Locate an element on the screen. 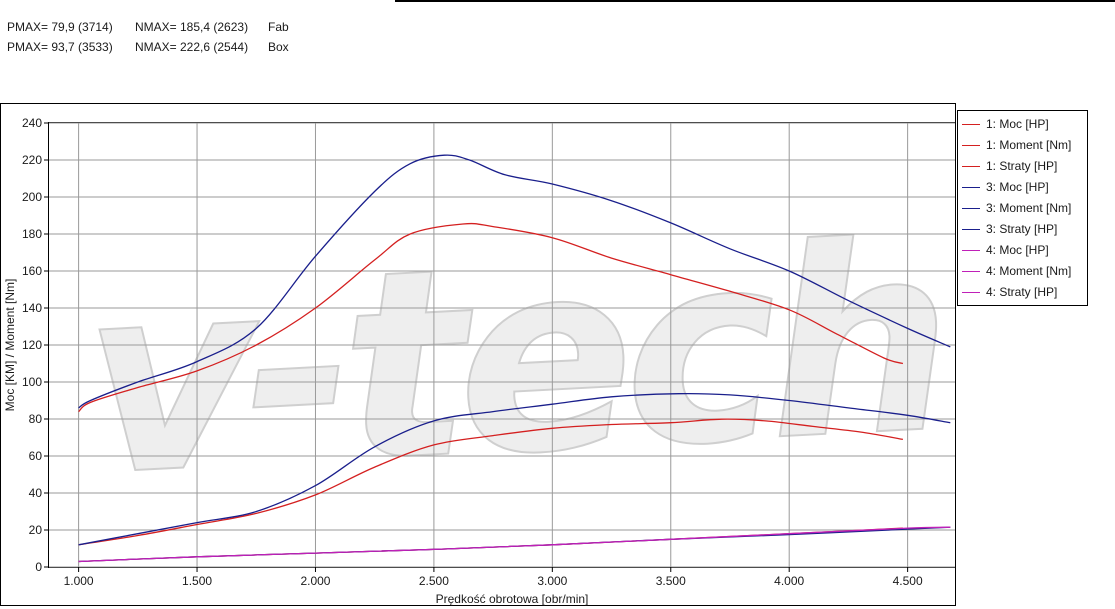 Image resolution: width=1115 pixels, height=609 pixels. legend-item: 4: Moc [HP] is located at coordinates (1005, 250).